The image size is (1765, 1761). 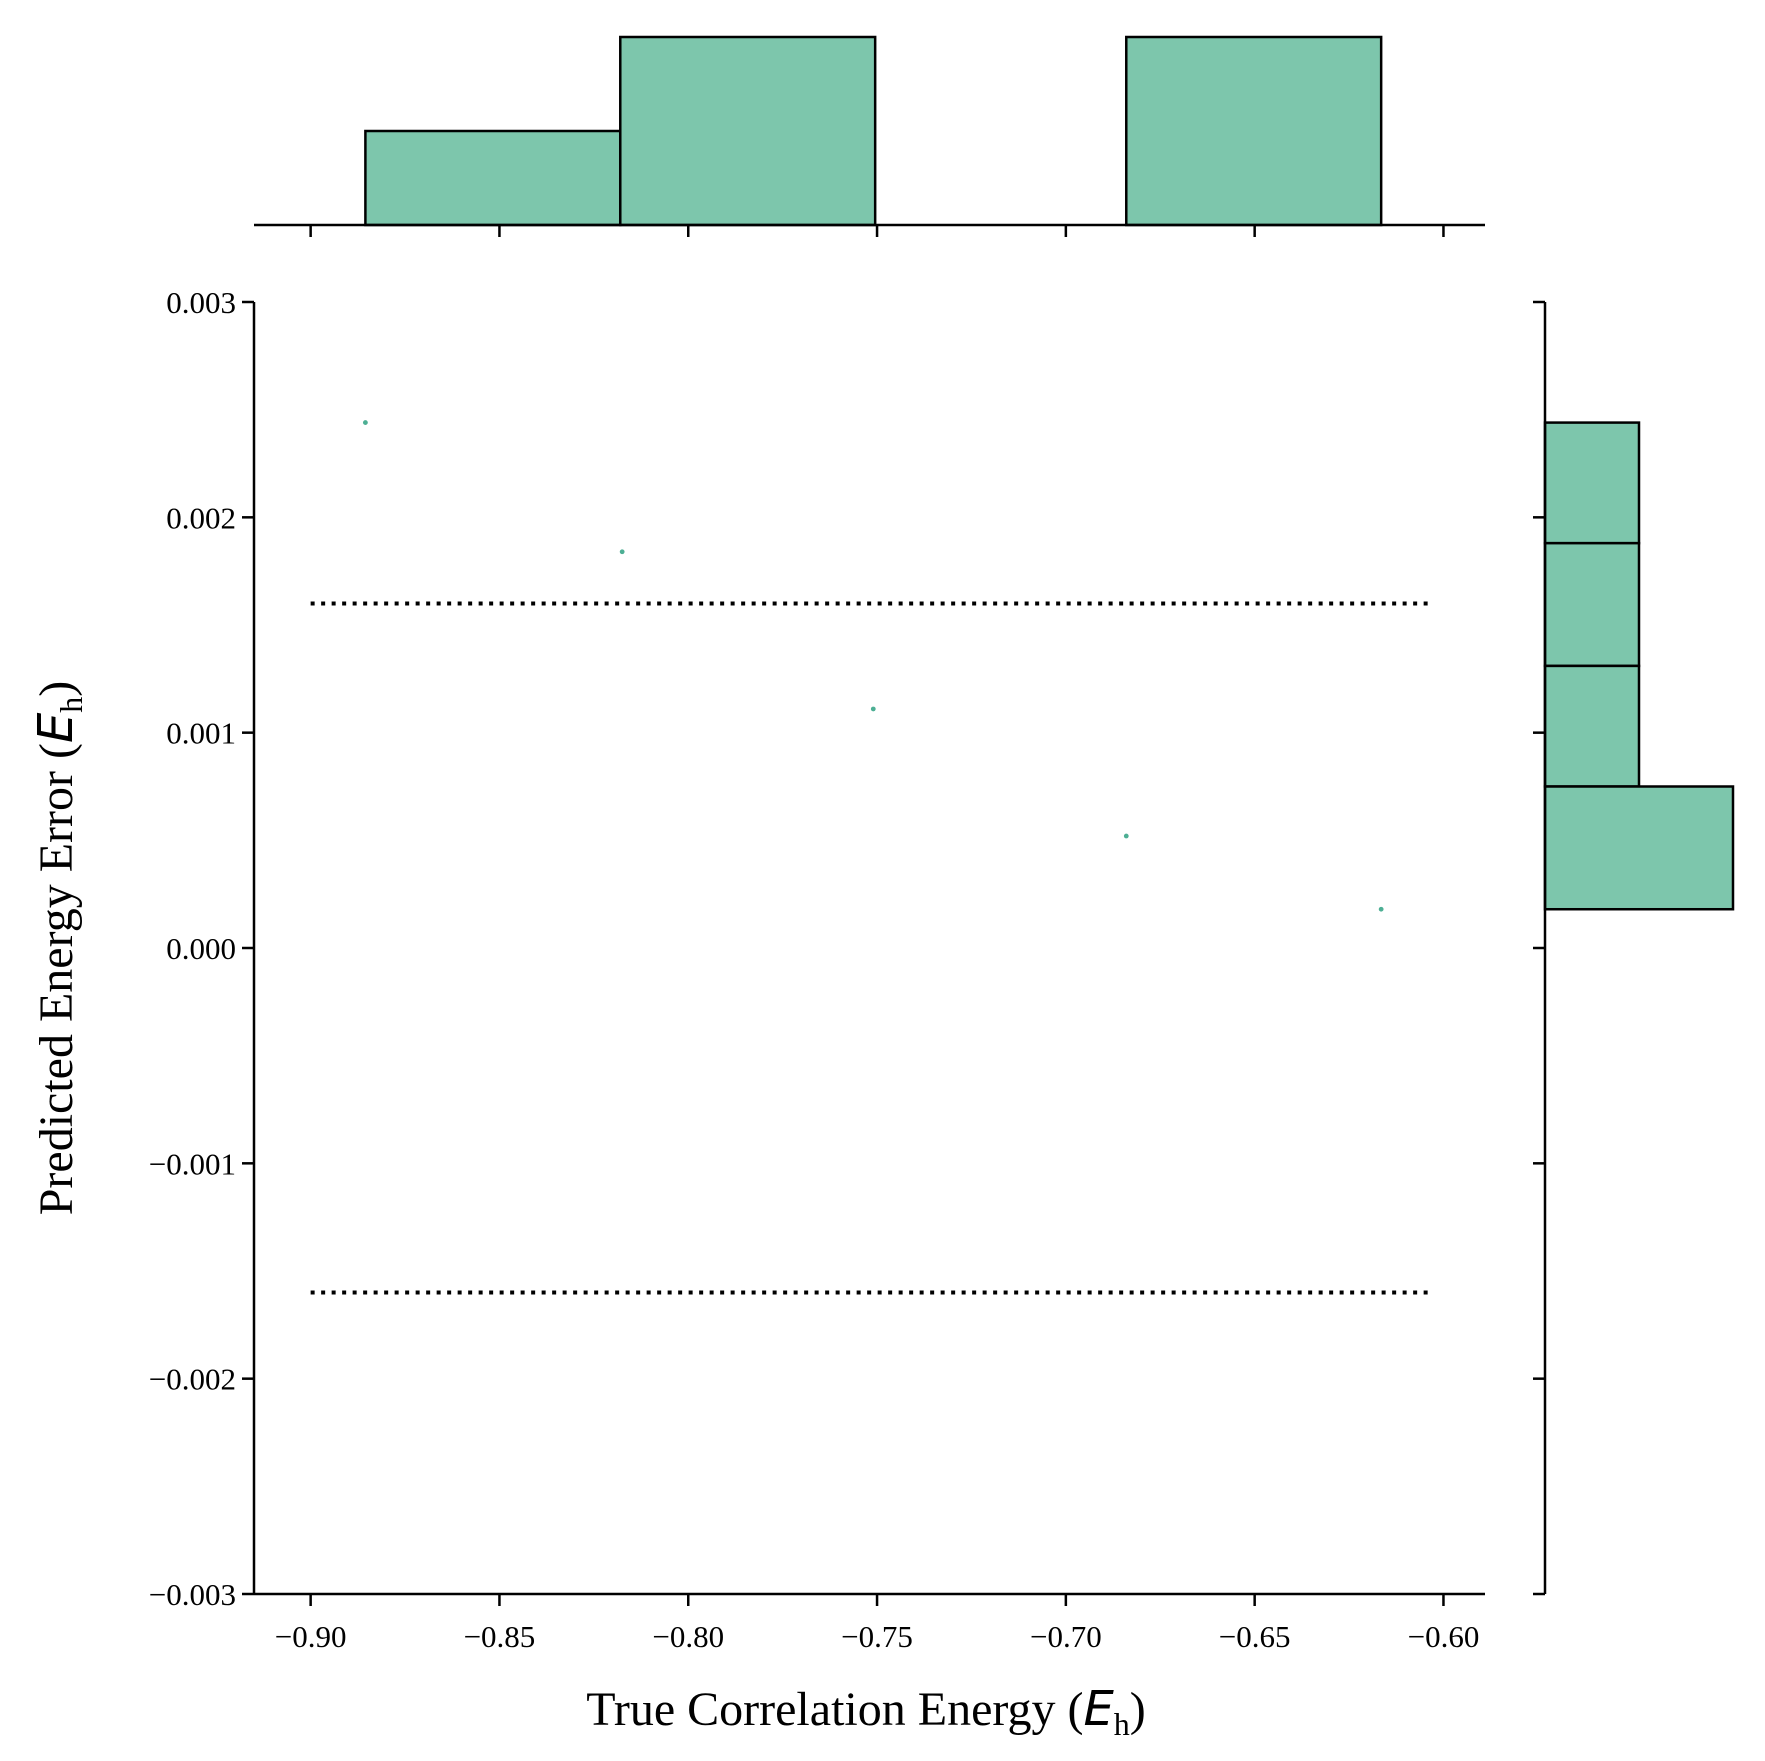 I want to click on x-tick-label: −0.60, so click(x=1444, y=1636).